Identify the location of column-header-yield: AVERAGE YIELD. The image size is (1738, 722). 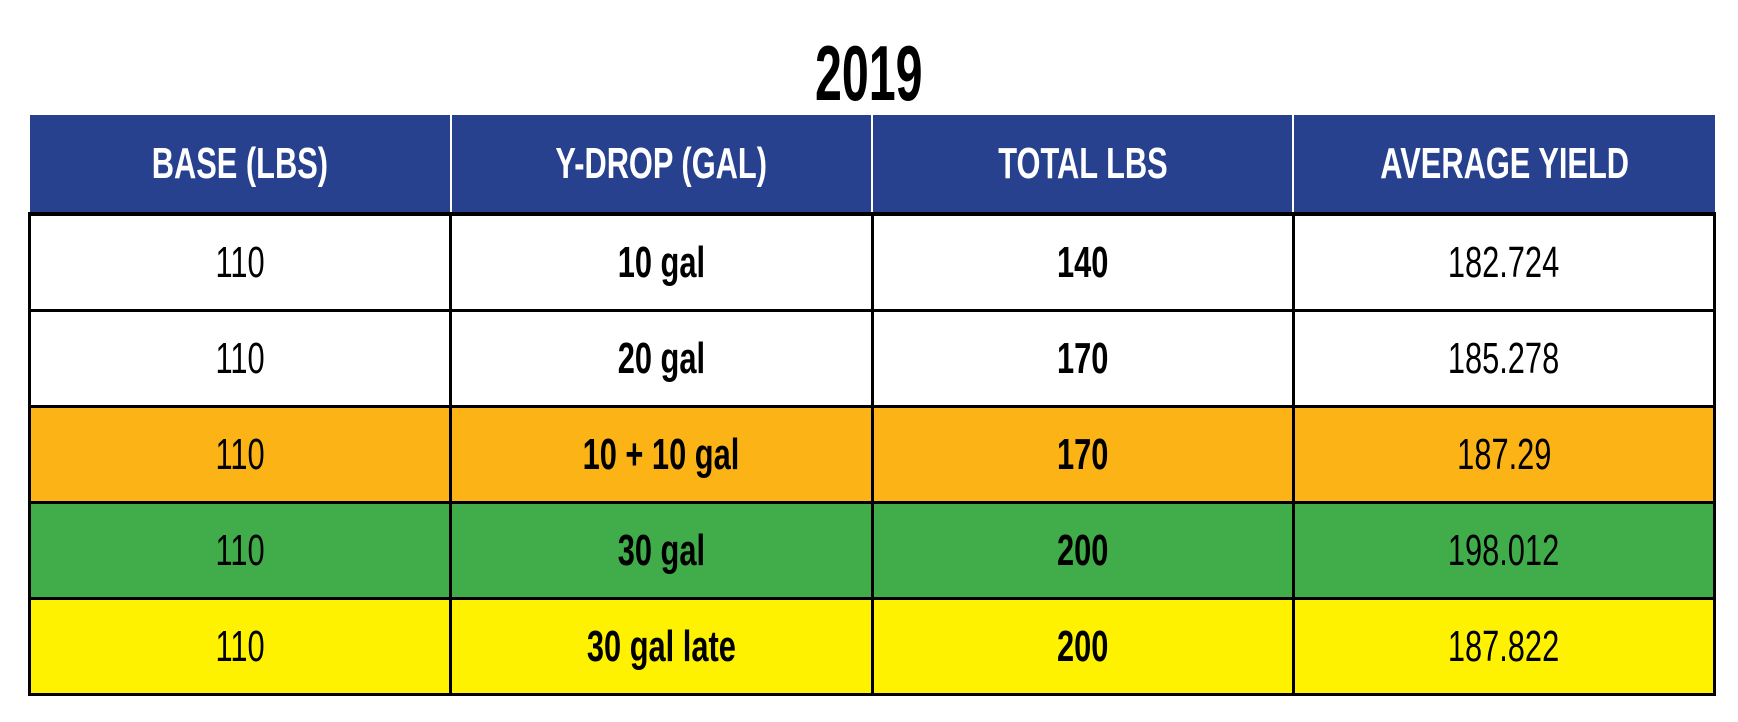
(1503, 165).